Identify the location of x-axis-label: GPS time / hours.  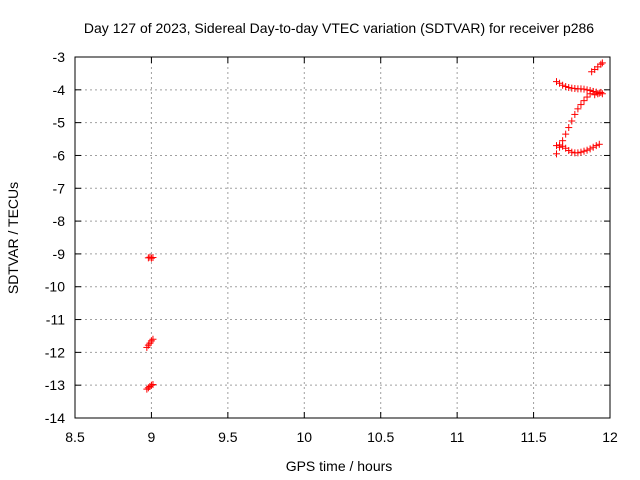
(339, 466).